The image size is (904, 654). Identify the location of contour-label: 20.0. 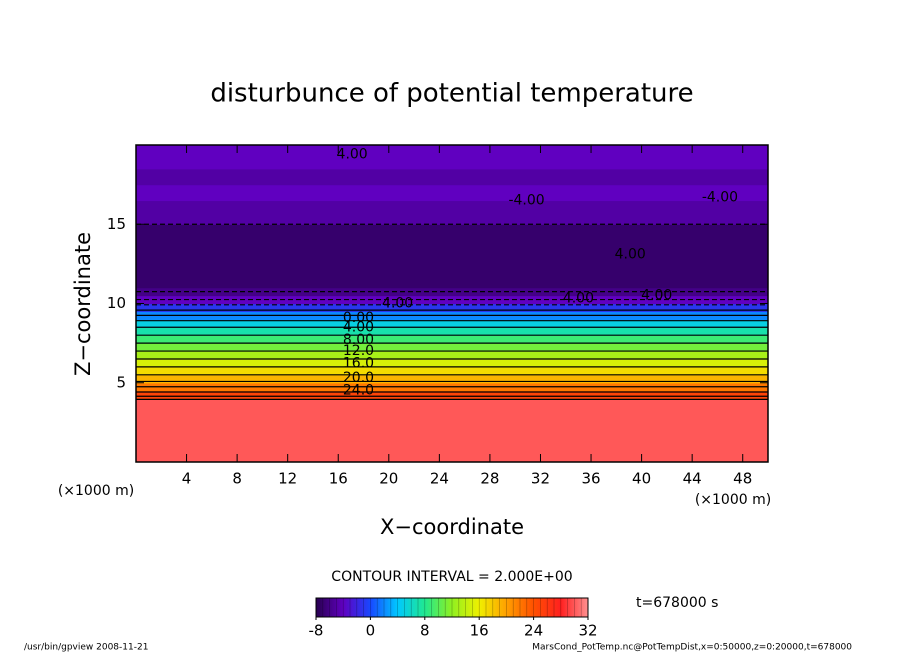
(358, 378).